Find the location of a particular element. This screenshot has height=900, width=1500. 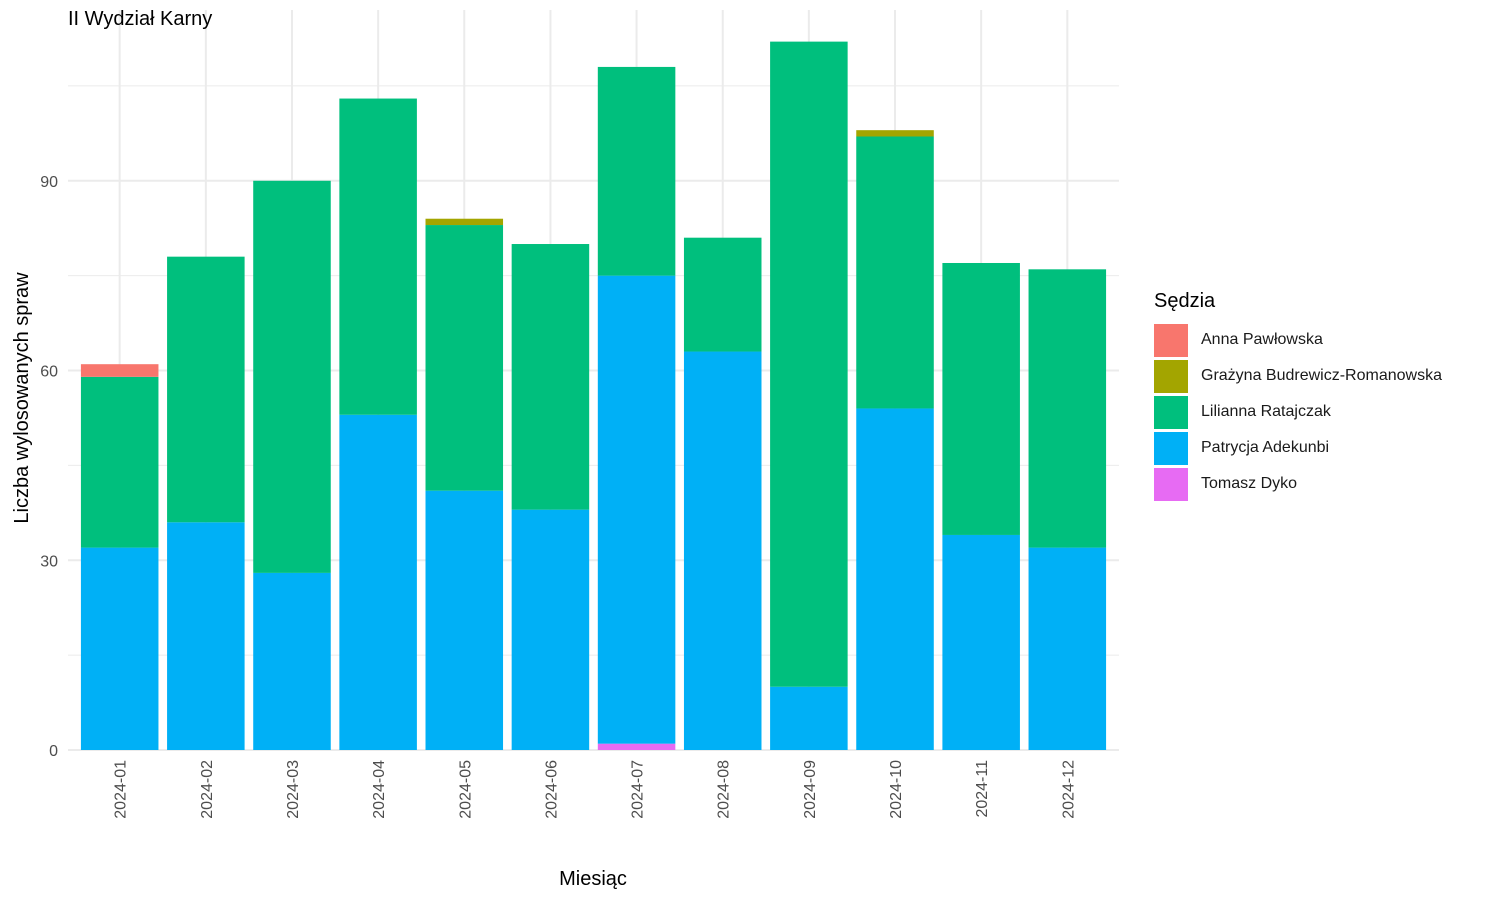

legend-label: Lilianna Ratajczak is located at coordinates (1266, 411).